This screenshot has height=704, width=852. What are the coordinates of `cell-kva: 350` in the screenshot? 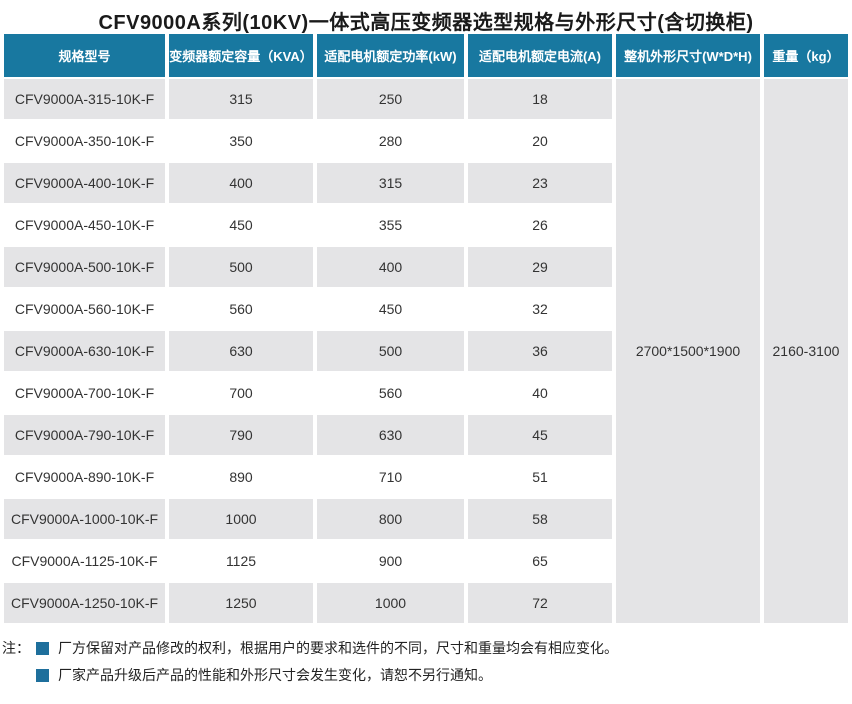 It's located at (241, 141).